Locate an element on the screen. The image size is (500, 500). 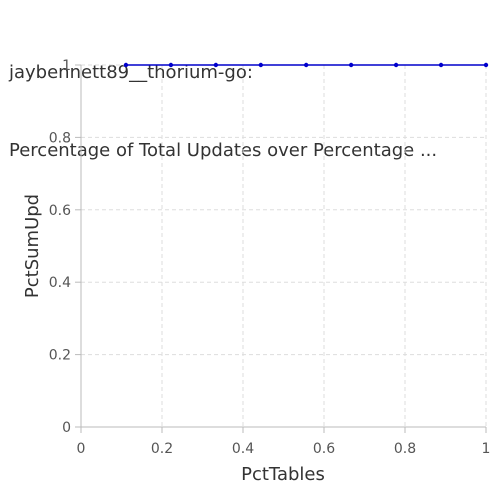
x-axis-label: PctTables is located at coordinates (283, 474).